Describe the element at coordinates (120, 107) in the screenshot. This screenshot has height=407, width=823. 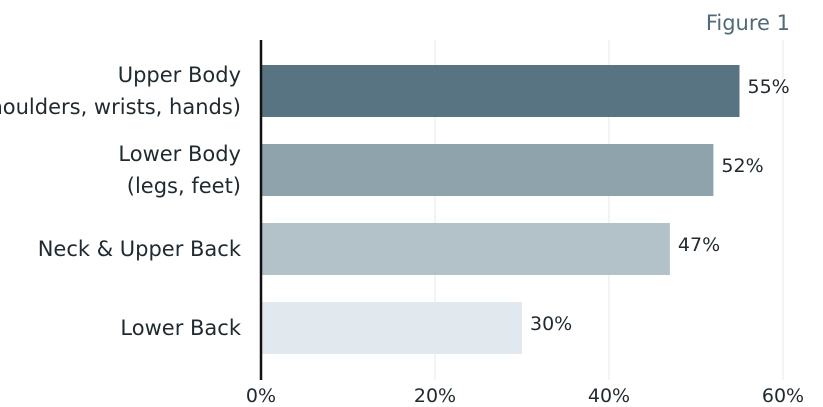
I see `category-label: (shoulders, wrists, hands)` at that location.